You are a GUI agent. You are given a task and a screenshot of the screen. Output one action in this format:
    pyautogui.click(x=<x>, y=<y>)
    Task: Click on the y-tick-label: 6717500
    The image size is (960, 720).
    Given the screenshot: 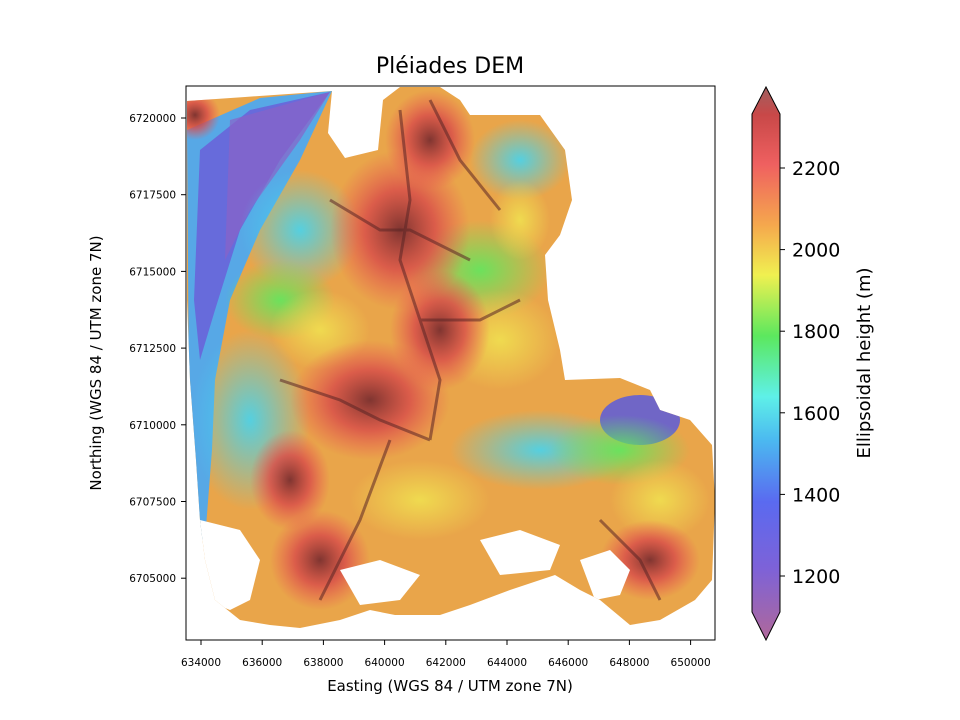 What is the action you would take?
    pyautogui.click(x=152, y=196)
    